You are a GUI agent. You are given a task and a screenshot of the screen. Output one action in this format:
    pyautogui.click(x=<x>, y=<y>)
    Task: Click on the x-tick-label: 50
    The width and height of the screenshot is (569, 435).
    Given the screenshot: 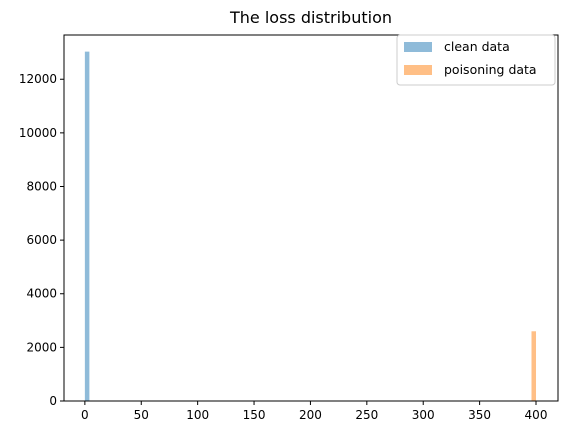 What is the action you would take?
    pyautogui.click(x=141, y=415)
    